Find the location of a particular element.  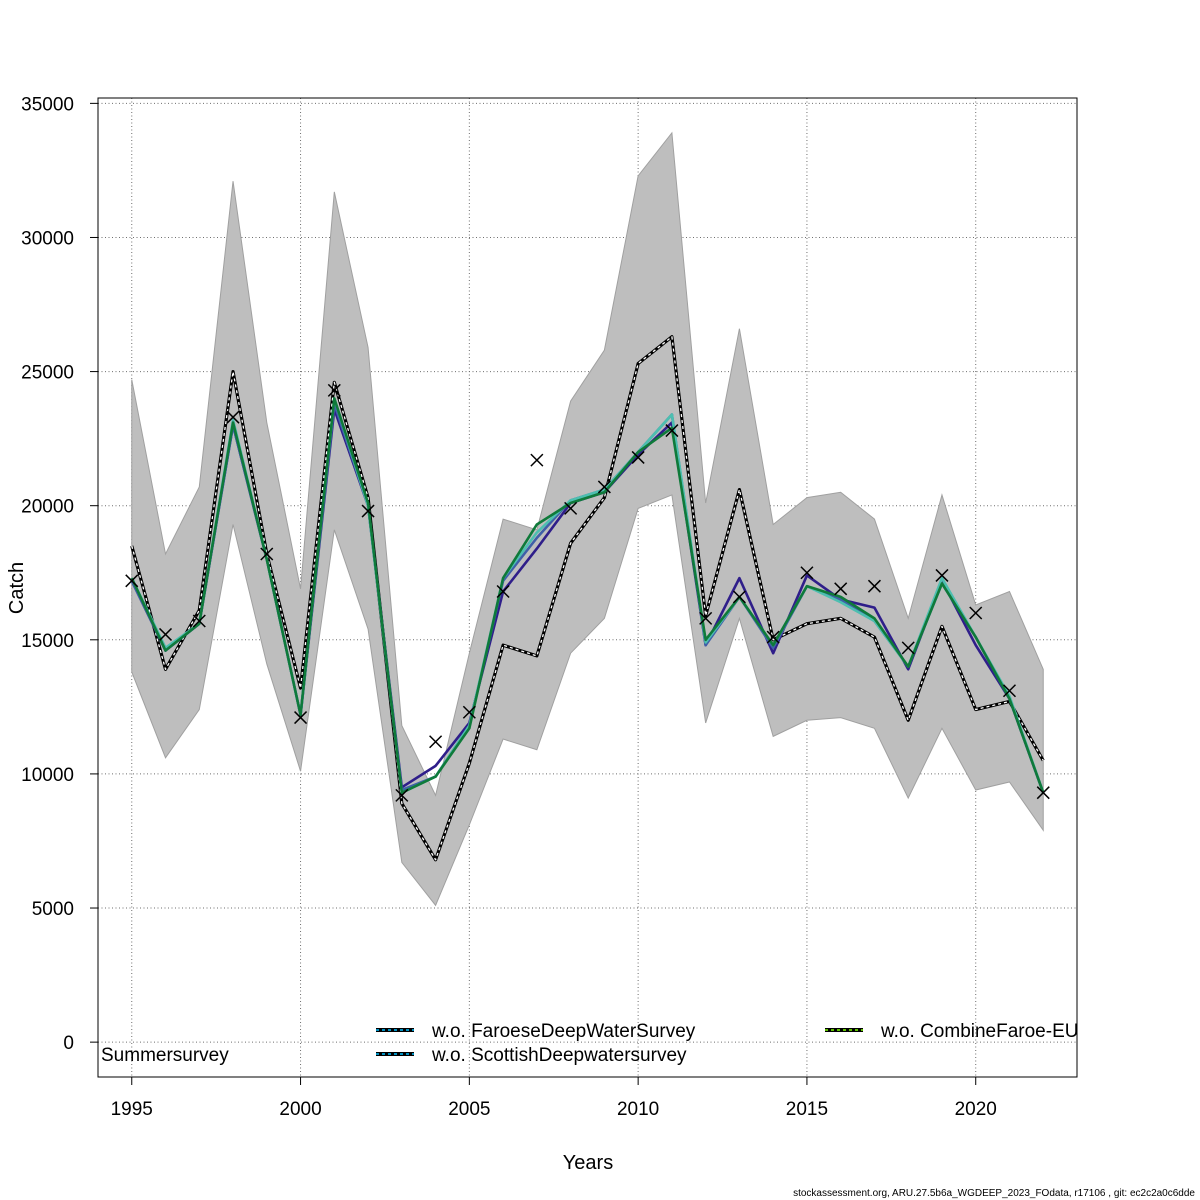

legend-label-combine: w.o. CombineFaroe-EU is located at coordinates (979, 1031).